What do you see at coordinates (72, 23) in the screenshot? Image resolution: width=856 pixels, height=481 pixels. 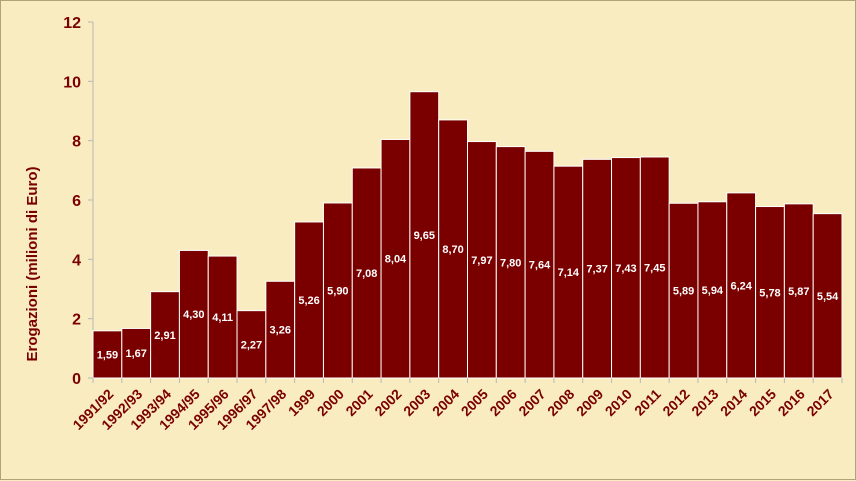 I see `y-tick-label: 12` at bounding box center [72, 23].